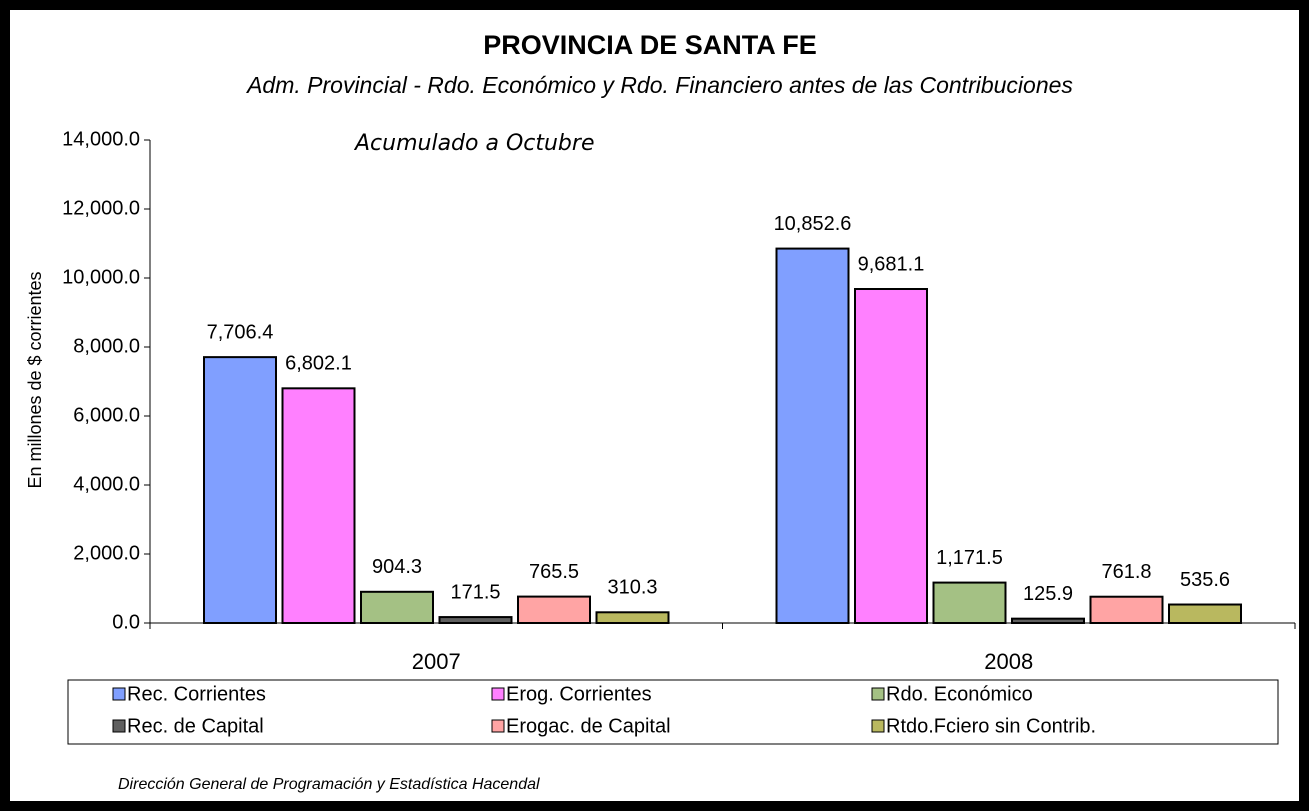 The height and width of the screenshot is (811, 1309). I want to click on x-tick-label: 2007, so click(436, 661).